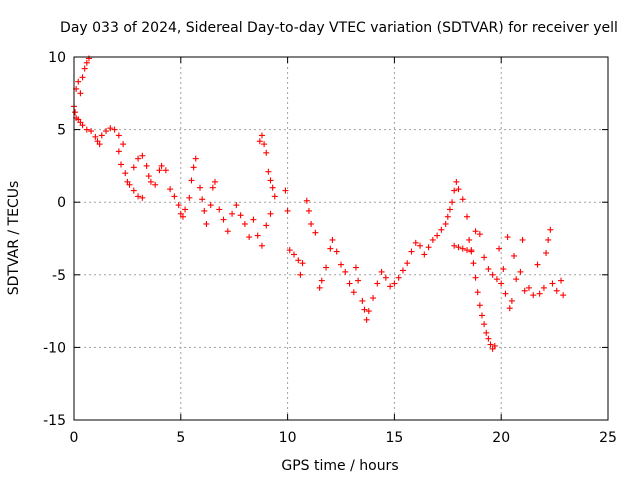  I want to click on x-tick-label: 15, so click(394, 438).